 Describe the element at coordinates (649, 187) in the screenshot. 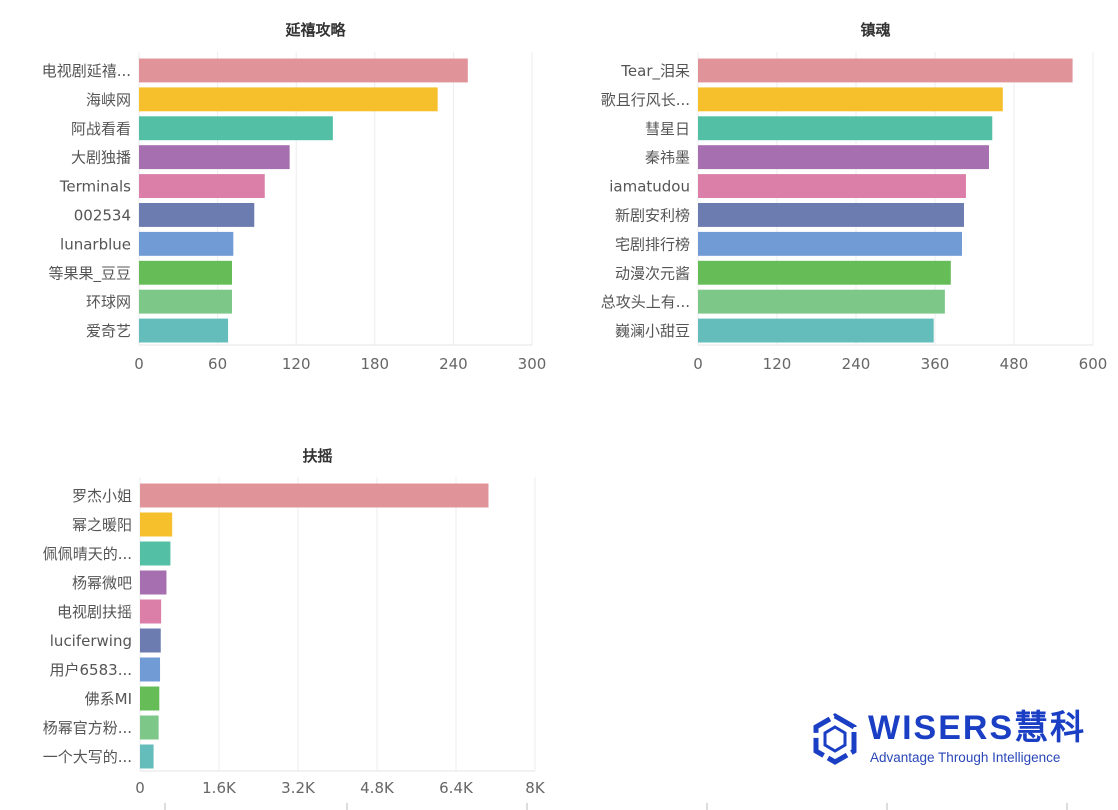

I see `category-label: iamatudou` at that location.